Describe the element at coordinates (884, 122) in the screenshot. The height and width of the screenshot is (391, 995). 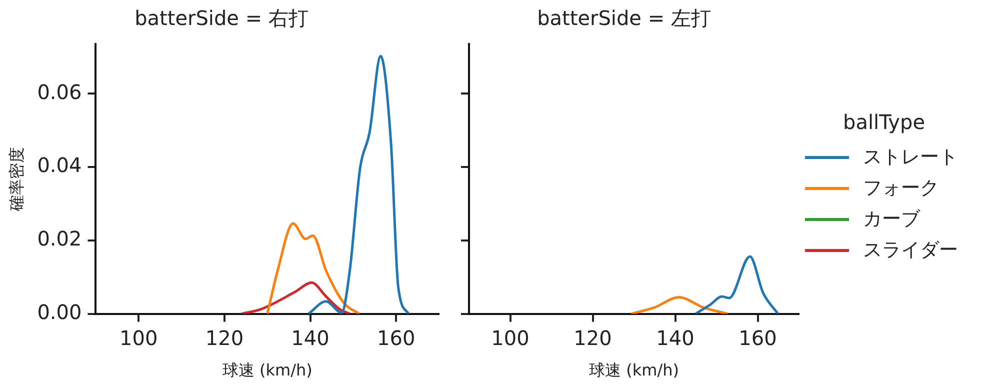
I see `legend-title: ballType` at that location.